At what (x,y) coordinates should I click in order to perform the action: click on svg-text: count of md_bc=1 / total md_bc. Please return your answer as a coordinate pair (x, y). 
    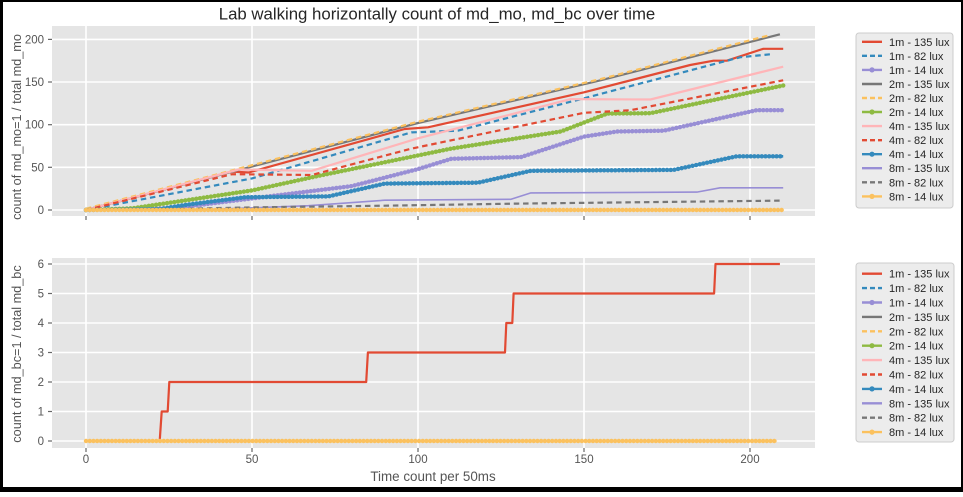
    Looking at the image, I should click on (17, 354).